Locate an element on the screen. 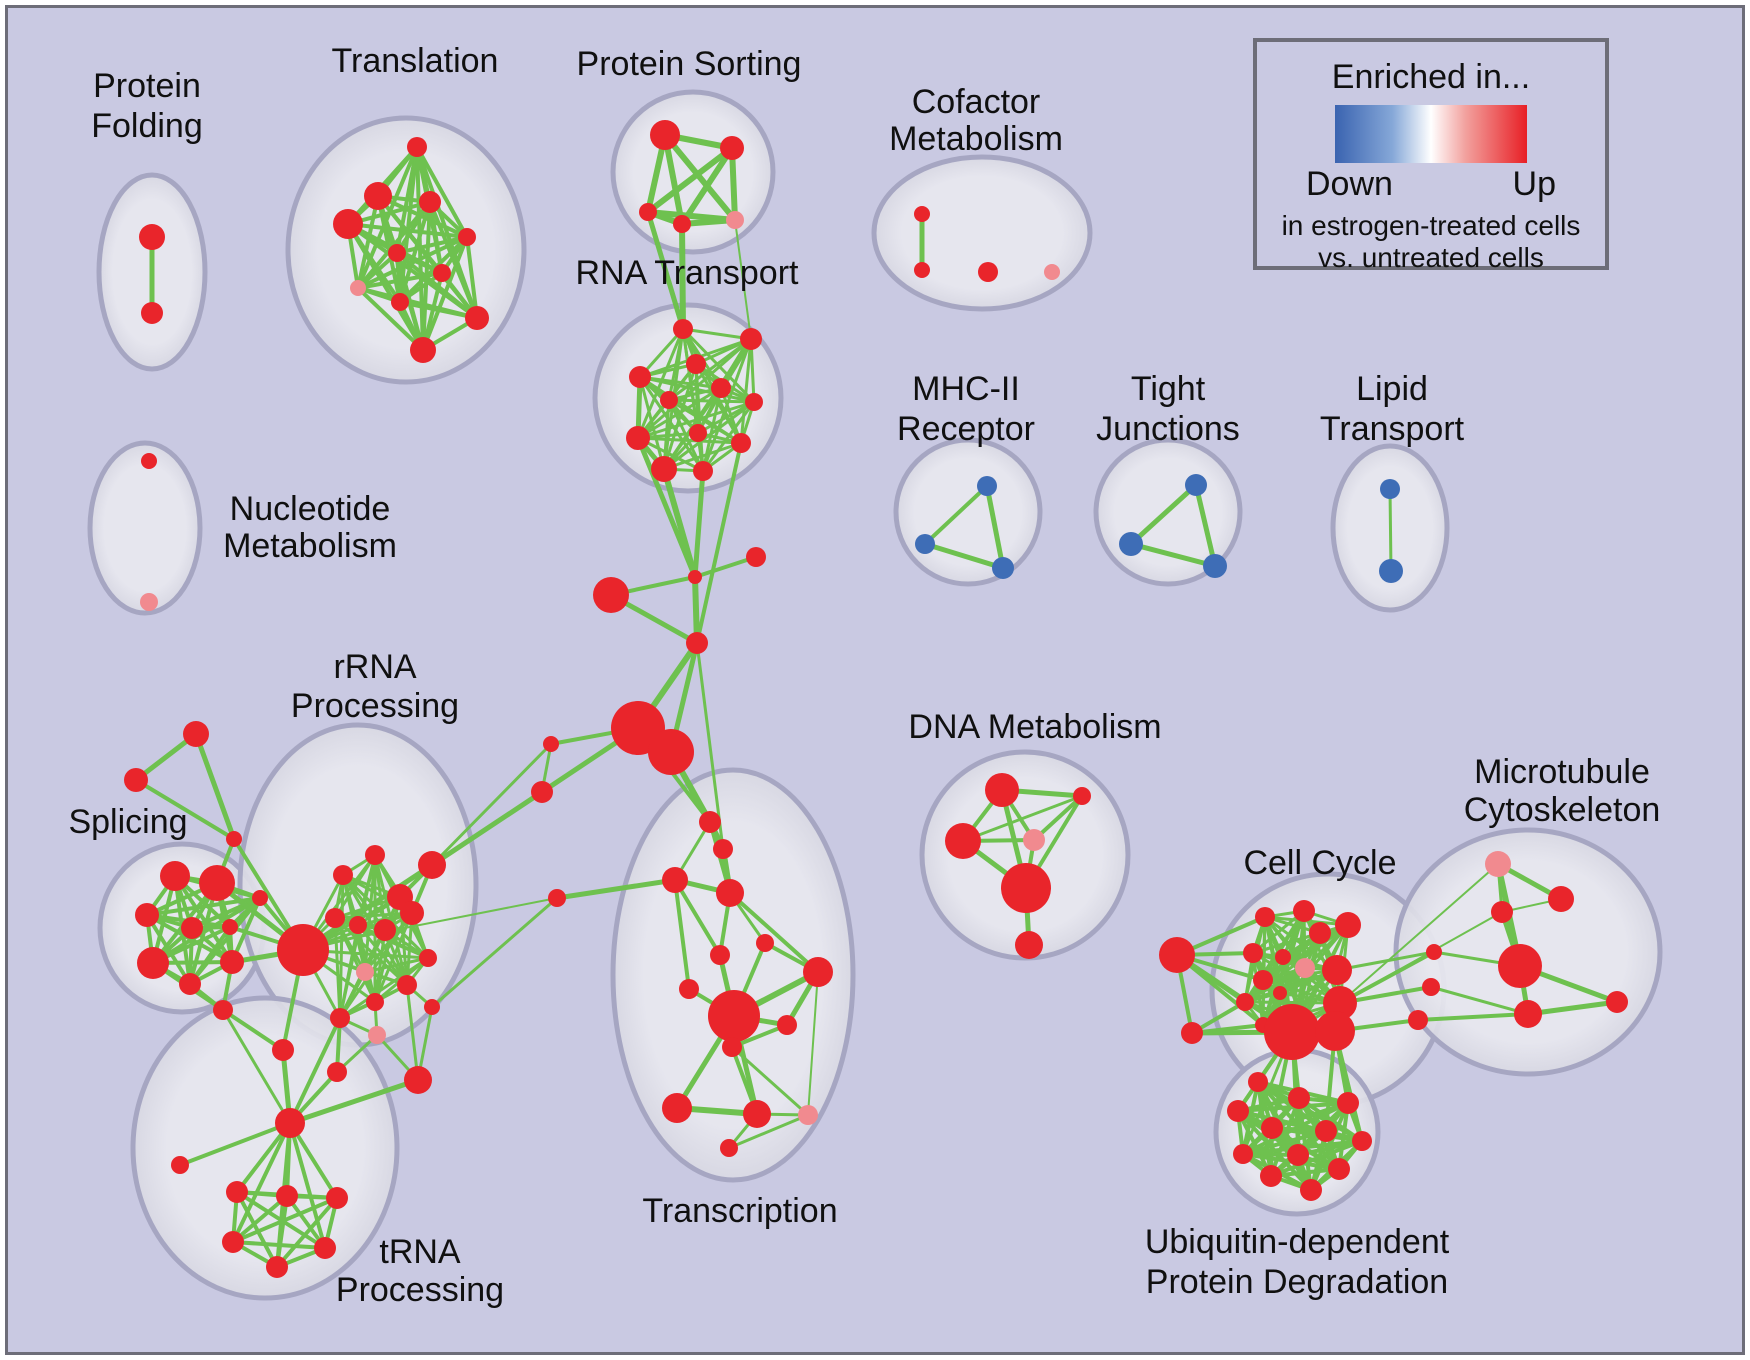 The height and width of the screenshot is (1360, 1750). cluster-label-translation: Translation is located at coordinates (415, 61).